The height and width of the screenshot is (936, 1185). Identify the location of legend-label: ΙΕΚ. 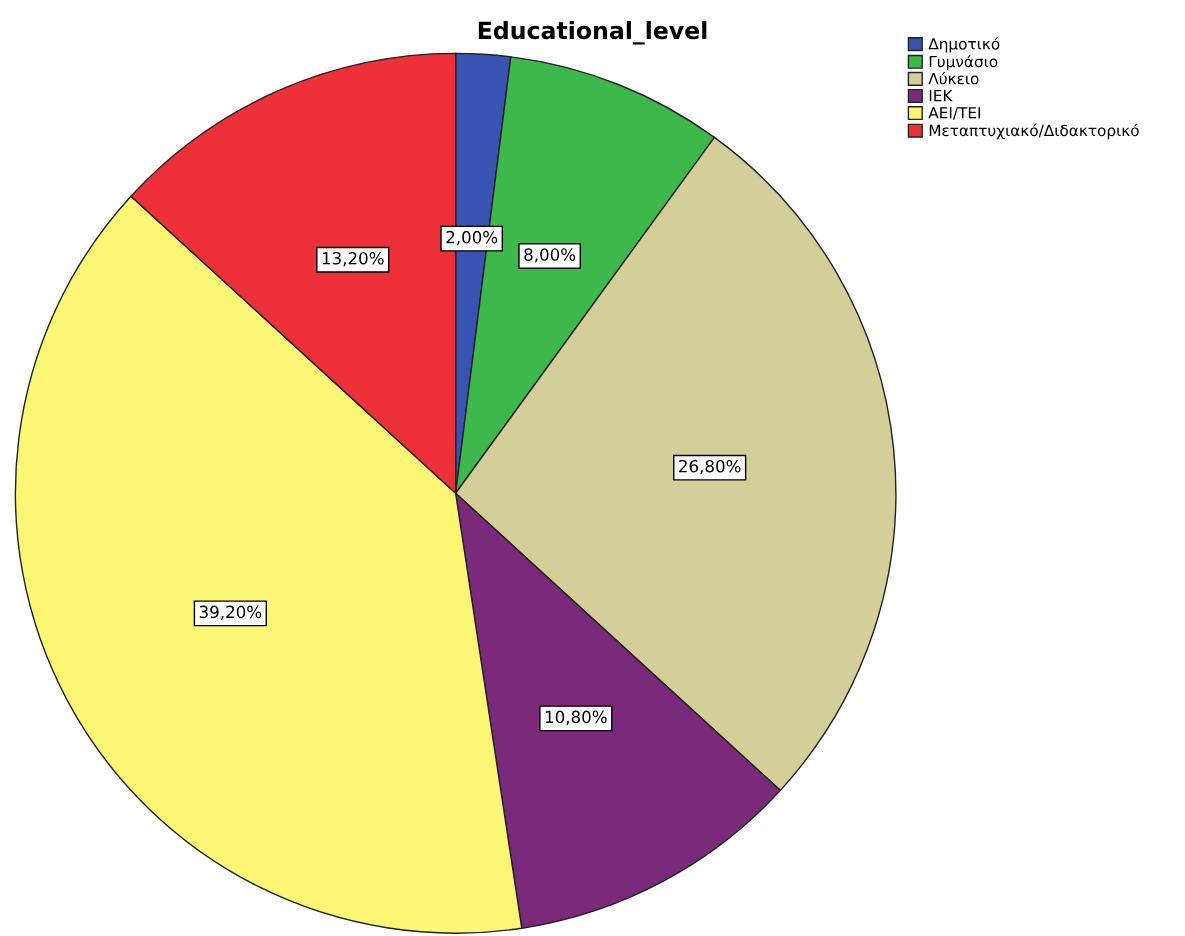
(941, 96).